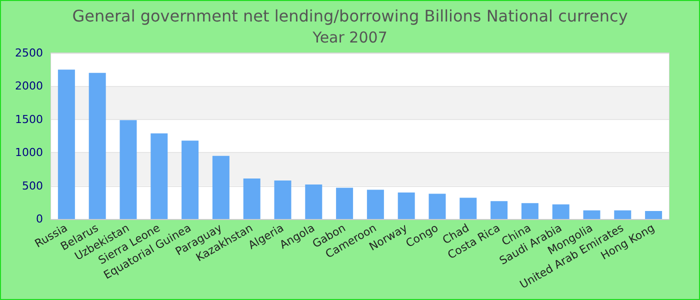 The width and height of the screenshot is (700, 300). Describe the element at coordinates (29, 153) in the screenshot. I see `y-tick-label: 1000` at that location.